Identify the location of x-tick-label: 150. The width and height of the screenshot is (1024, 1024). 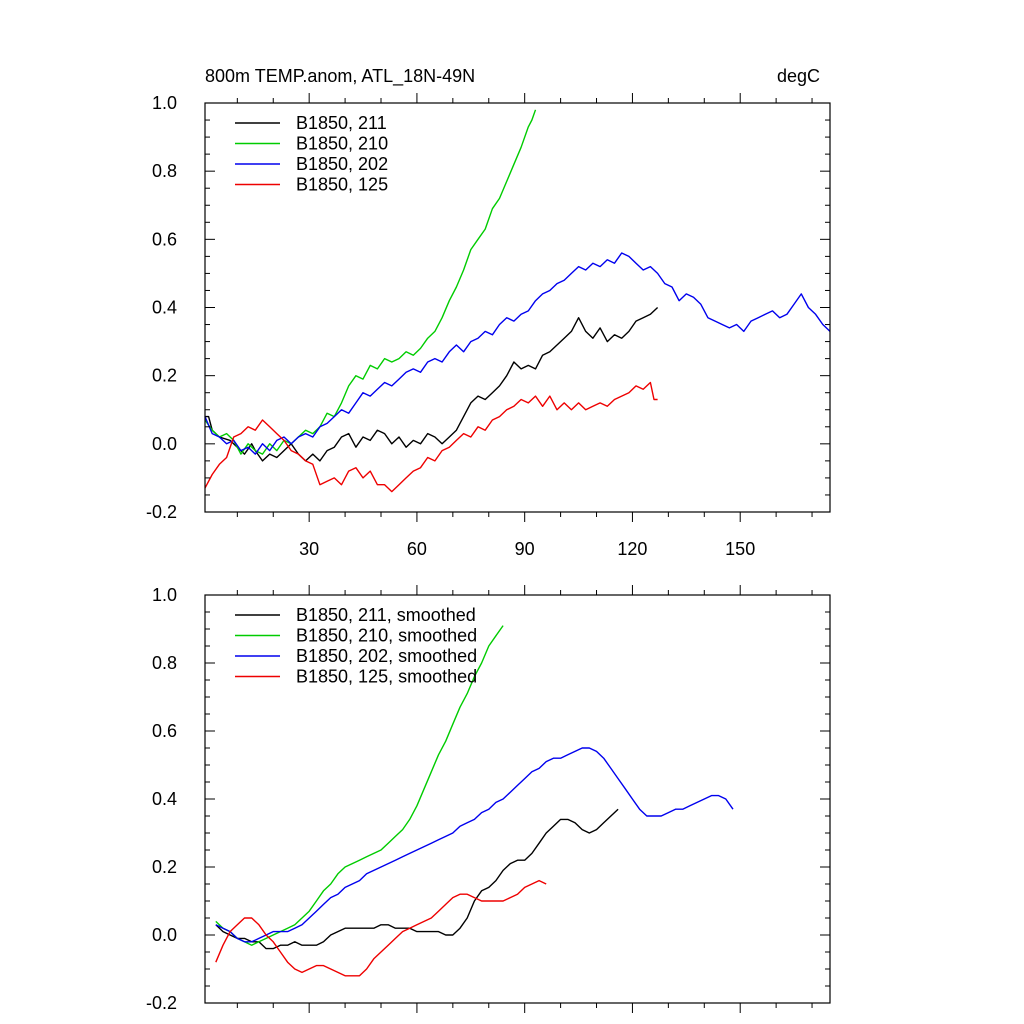
(740, 549).